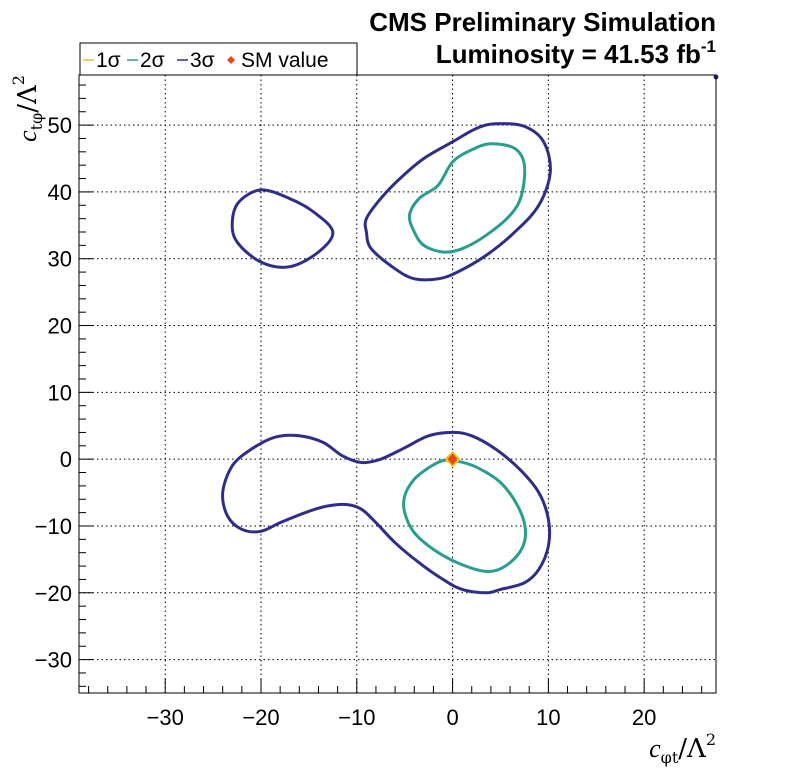  I want to click on legend-label-1sigma: 1σ, so click(108, 60).